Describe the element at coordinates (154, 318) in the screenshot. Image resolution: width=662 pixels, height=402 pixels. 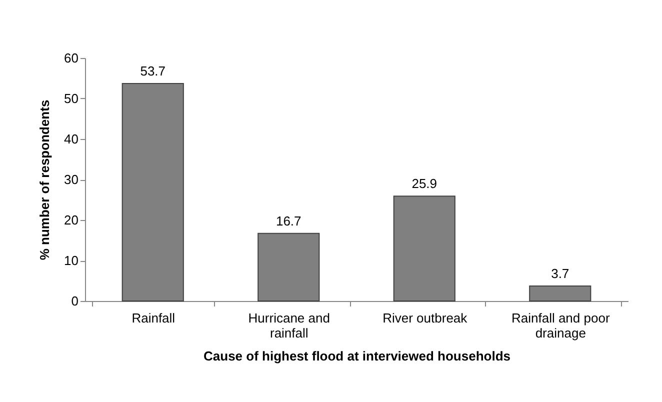
I see `x-tick-label: Rainfall` at that location.